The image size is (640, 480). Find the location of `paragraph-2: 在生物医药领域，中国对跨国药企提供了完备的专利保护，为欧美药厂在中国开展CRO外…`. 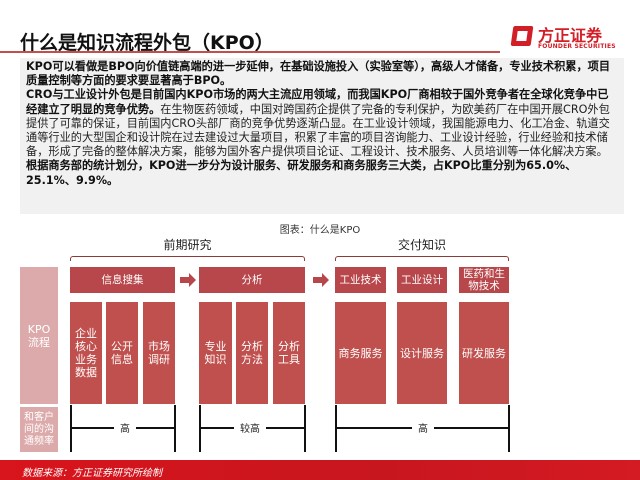

paragraph-2: 在生物医药领域，中国对跨国药企提供了完备的专利保护，为欧美药厂在中国开展CRO外… is located at coordinates (318, 130).